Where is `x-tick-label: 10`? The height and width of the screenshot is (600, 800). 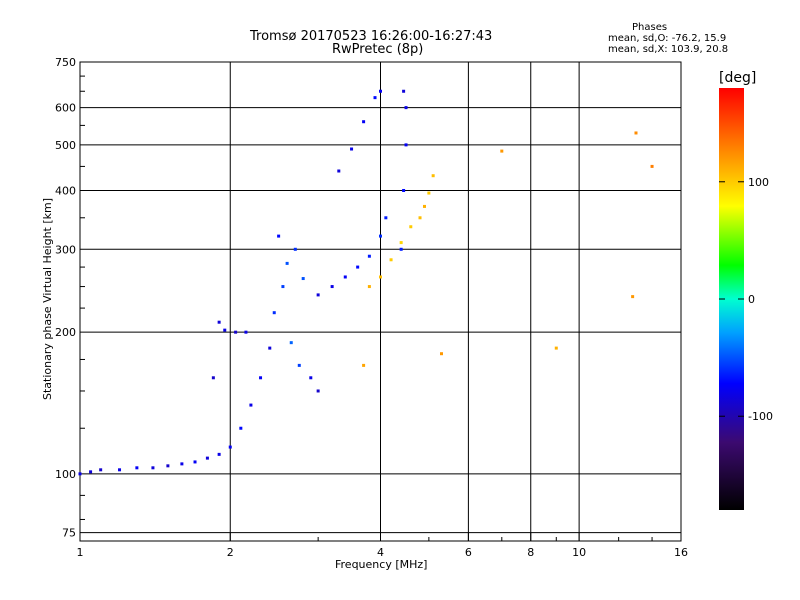 x-tick-label: 10 is located at coordinates (579, 552).